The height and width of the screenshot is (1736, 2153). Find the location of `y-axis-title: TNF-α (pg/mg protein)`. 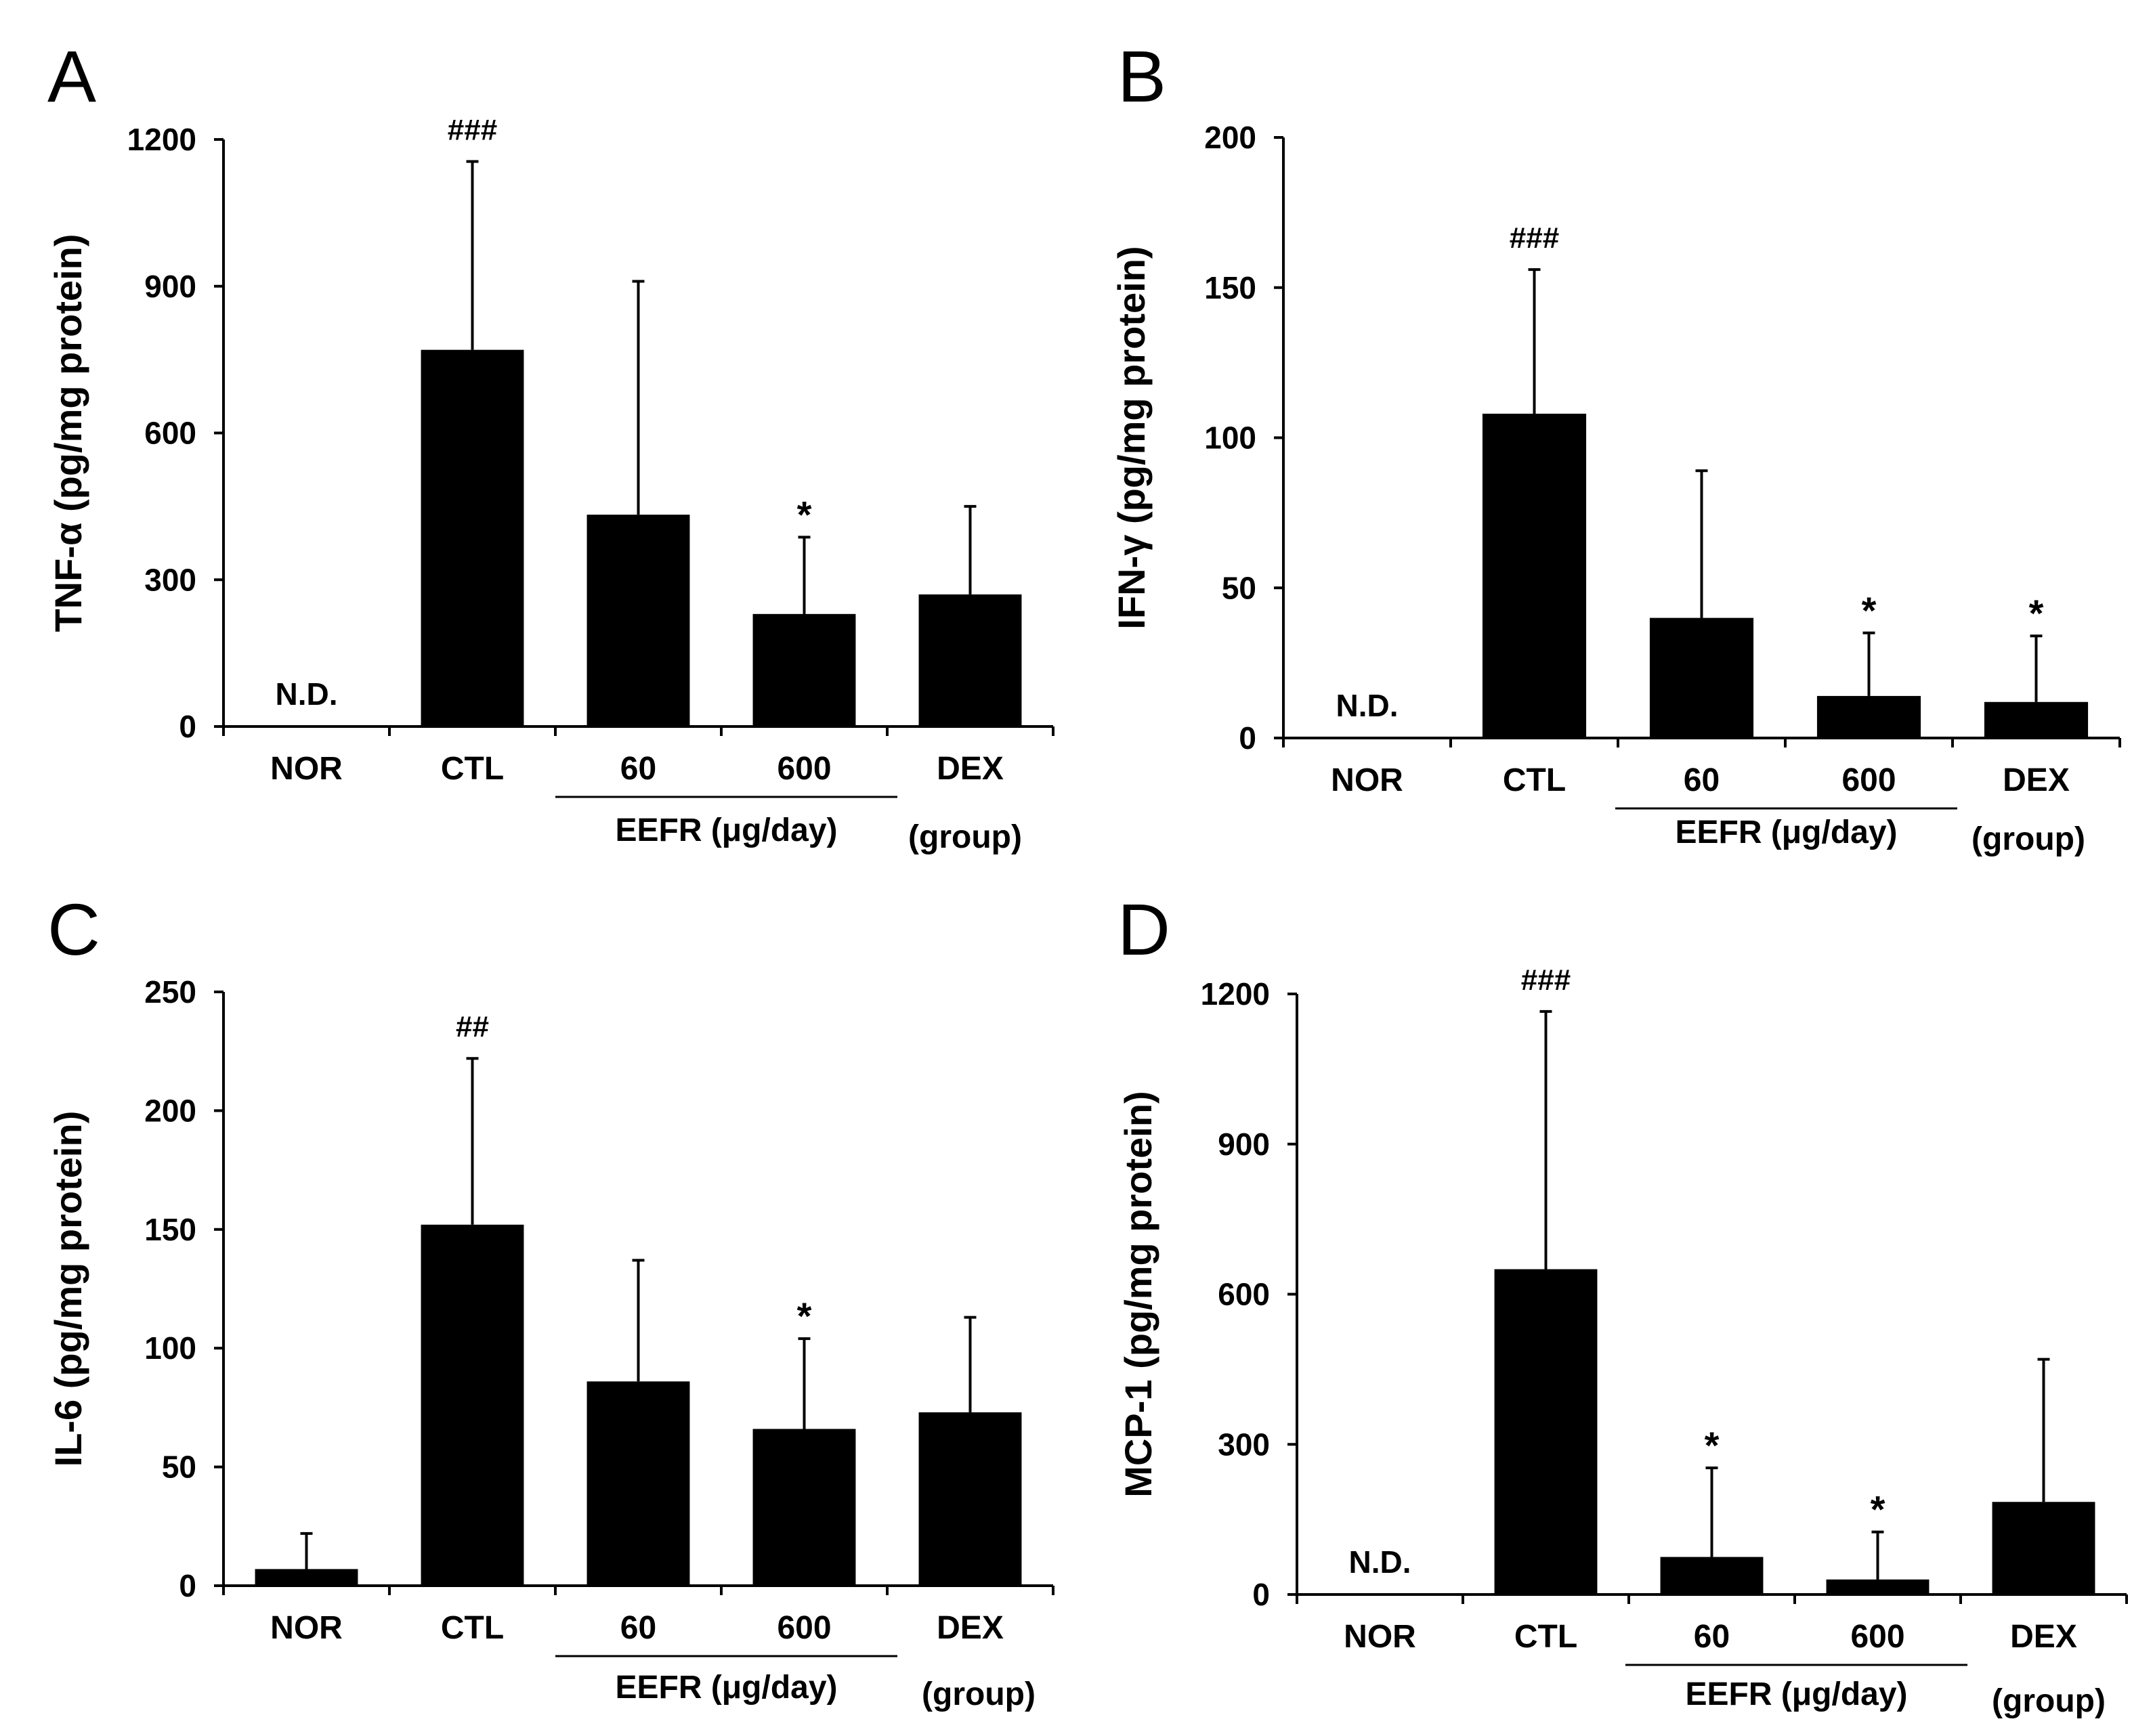

y-axis-title: TNF-α (pg/mg protein) is located at coordinates (68, 433).